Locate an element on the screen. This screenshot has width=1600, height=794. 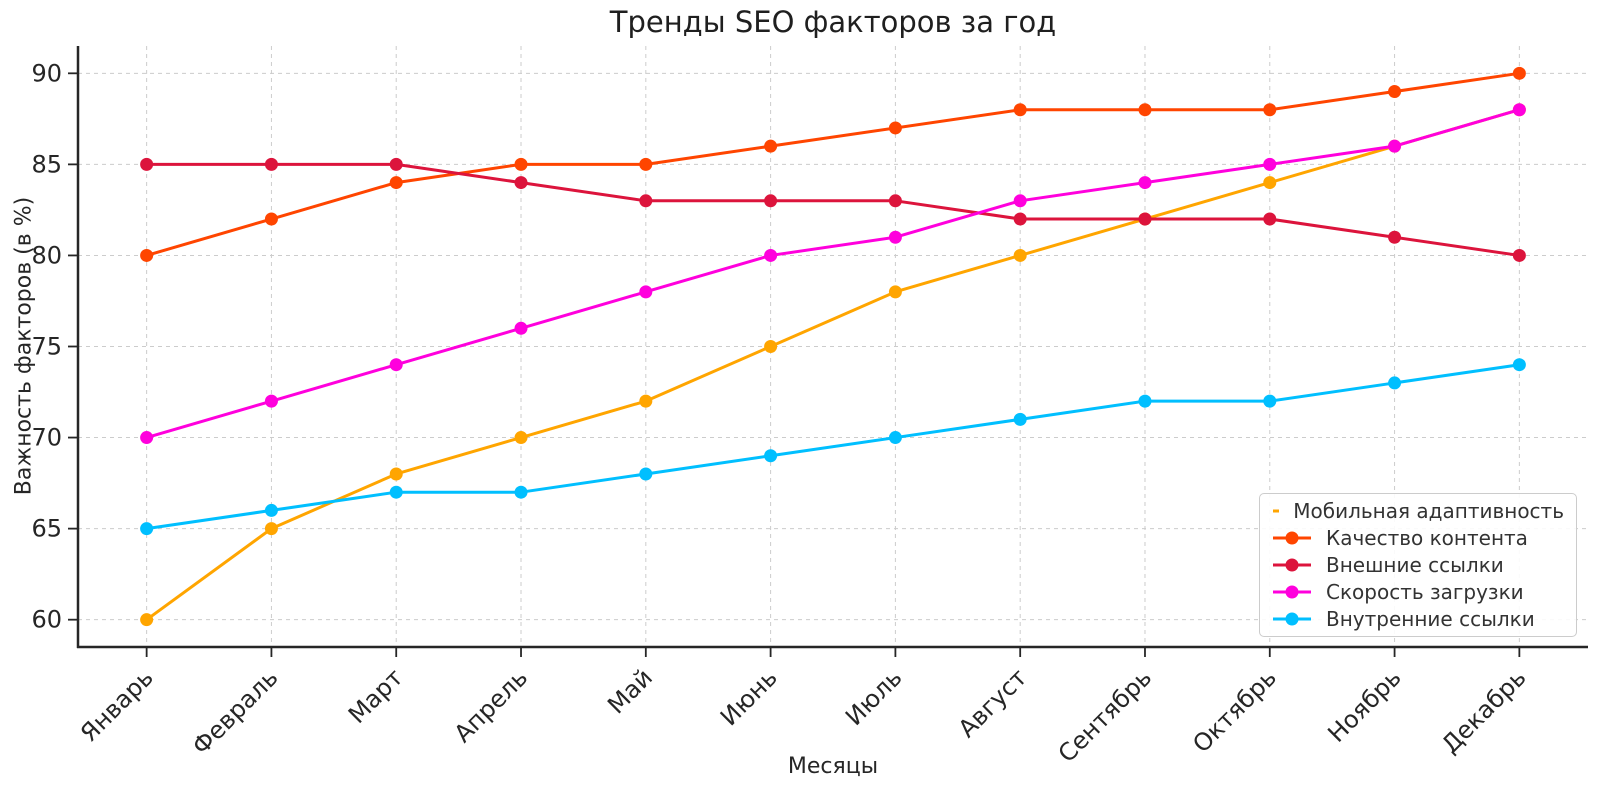
y-tick-label: 90 is located at coordinates (46, 73).